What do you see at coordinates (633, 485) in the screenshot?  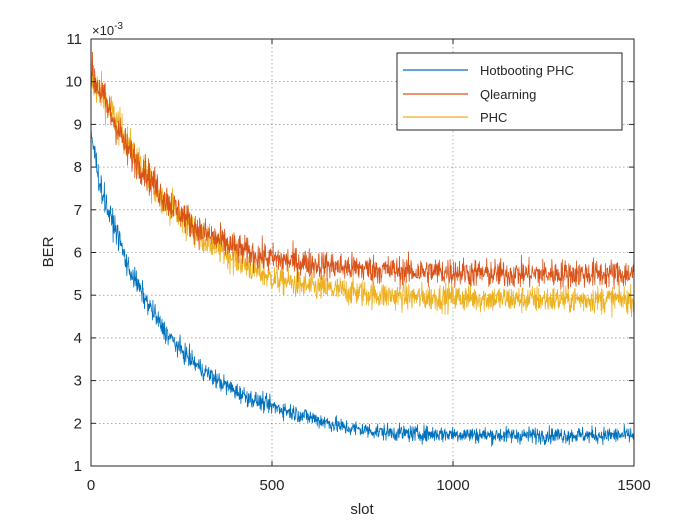 I see `x-tick-label: 1500` at bounding box center [633, 485].